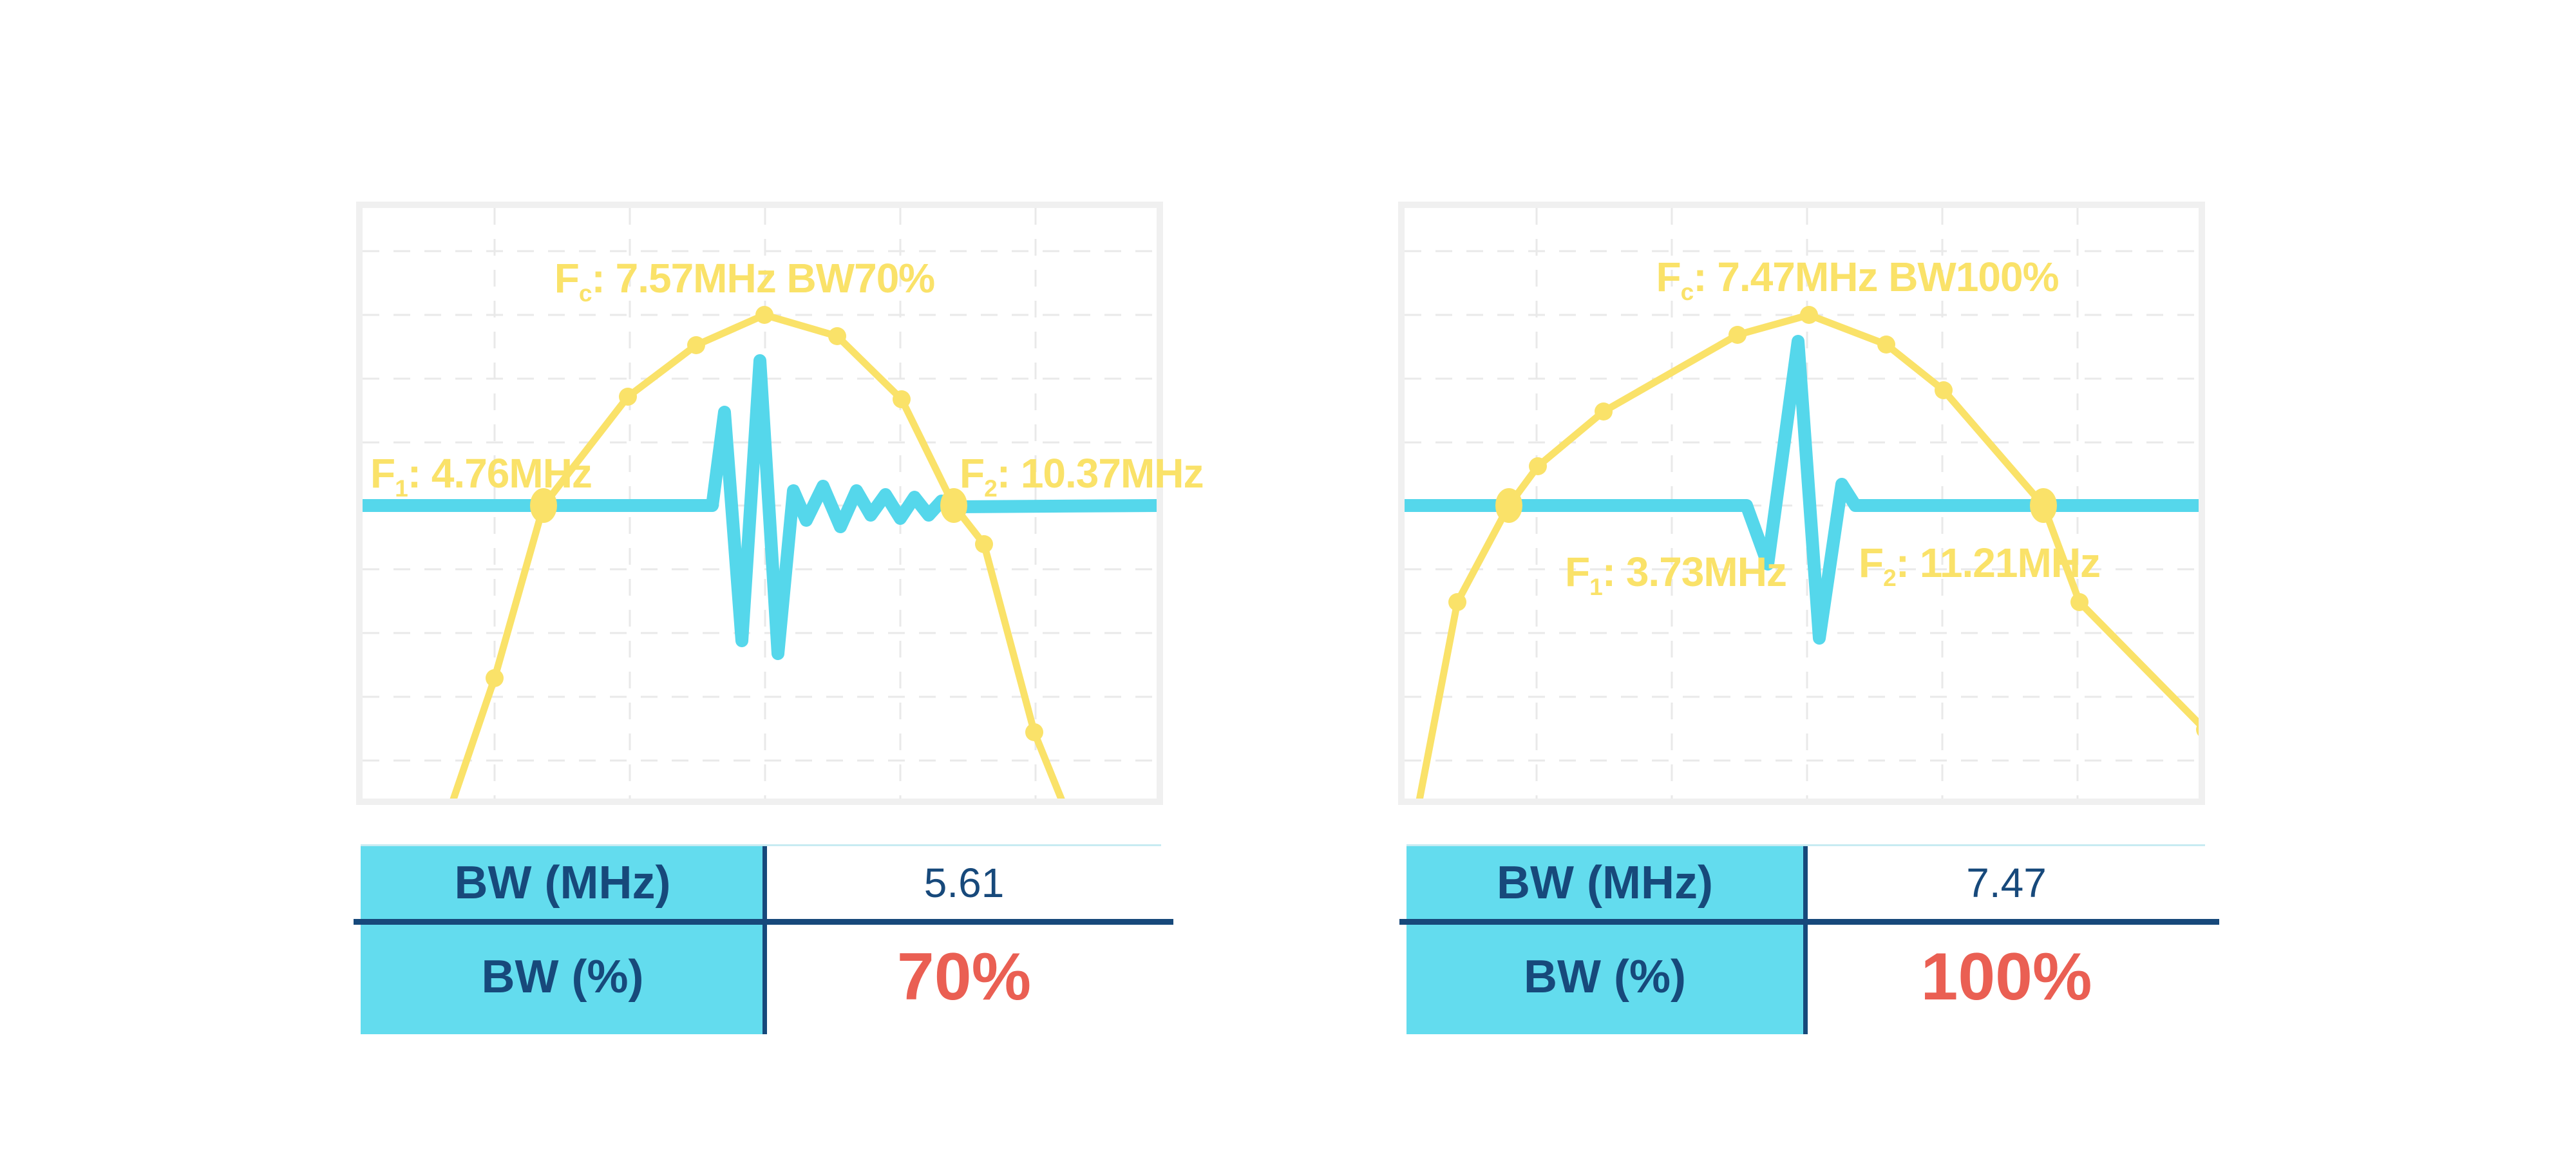 This screenshot has width=2576, height=1154. Describe the element at coordinates (1876, 277) in the screenshot. I see `fc-label-value: : 7.47MHz BW100%` at that location.